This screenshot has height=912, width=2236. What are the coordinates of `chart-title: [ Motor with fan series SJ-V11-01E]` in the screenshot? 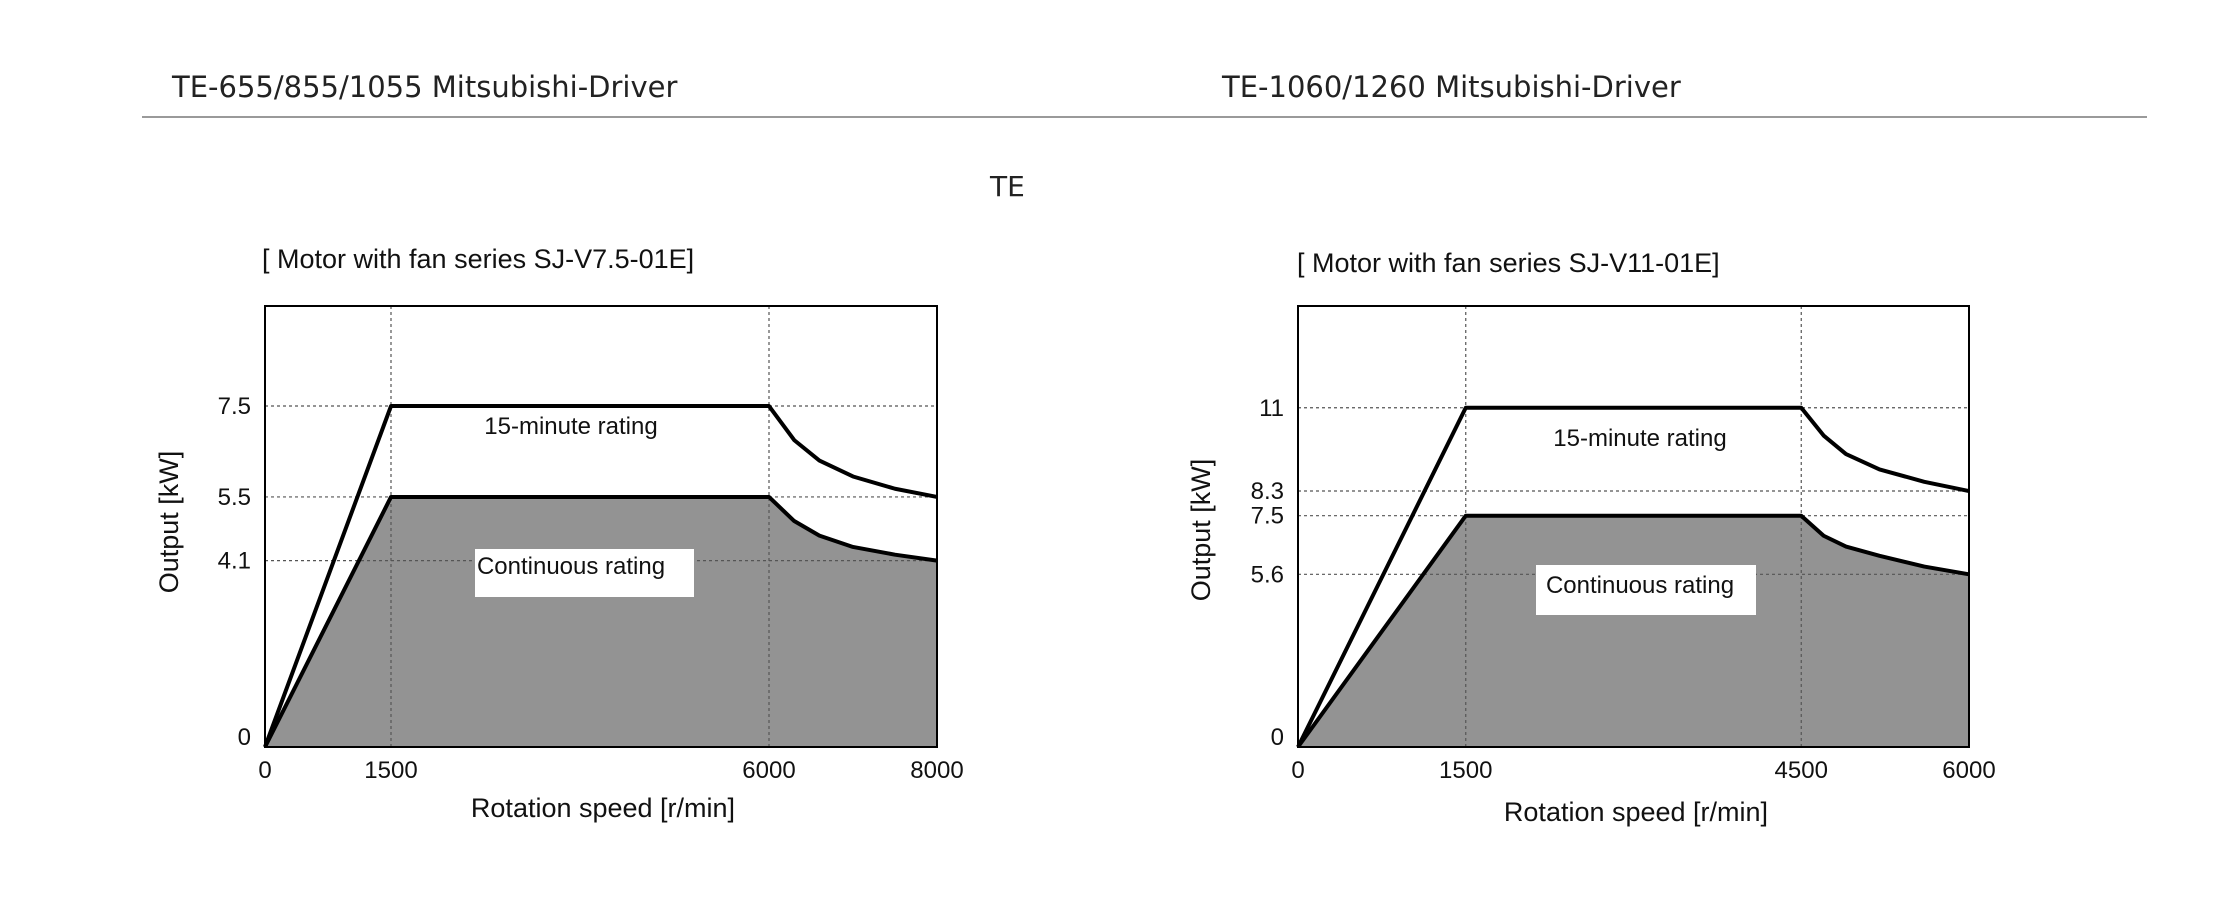 It's located at (1508, 263).